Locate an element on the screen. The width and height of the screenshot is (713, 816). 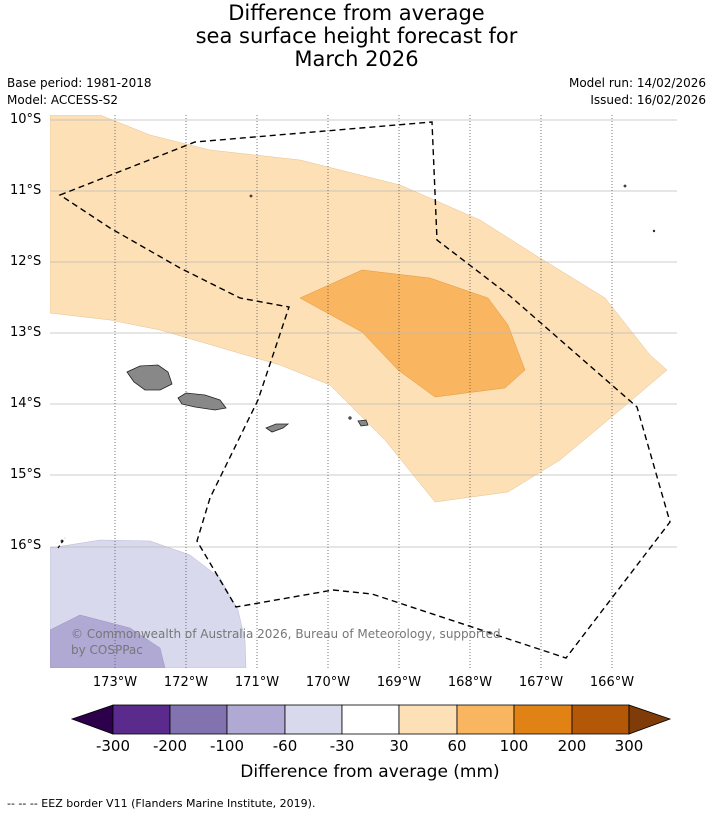
lat-label-12s: 12°S is located at coordinates (26, 261).